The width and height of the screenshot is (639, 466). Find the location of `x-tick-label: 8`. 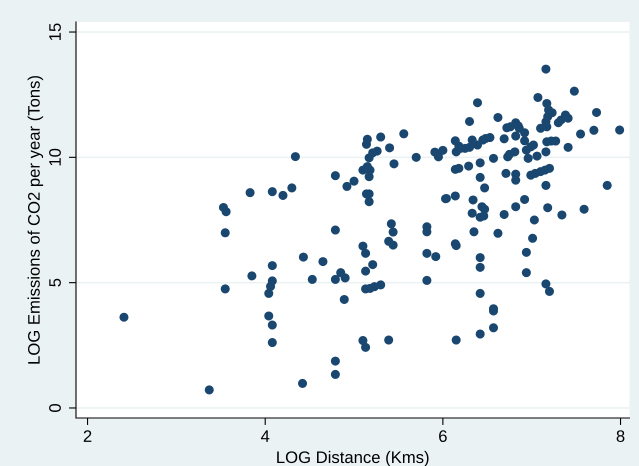

x-tick-label: 8 is located at coordinates (620, 436).